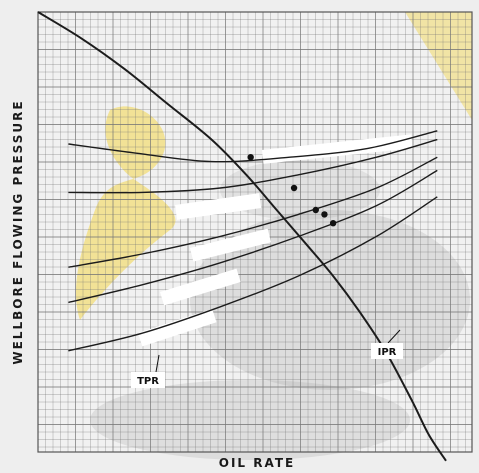 The height and width of the screenshot is (473, 479). What do you see at coordinates (438, 66) in the screenshot?
I see `highlight-corner` at bounding box center [438, 66].